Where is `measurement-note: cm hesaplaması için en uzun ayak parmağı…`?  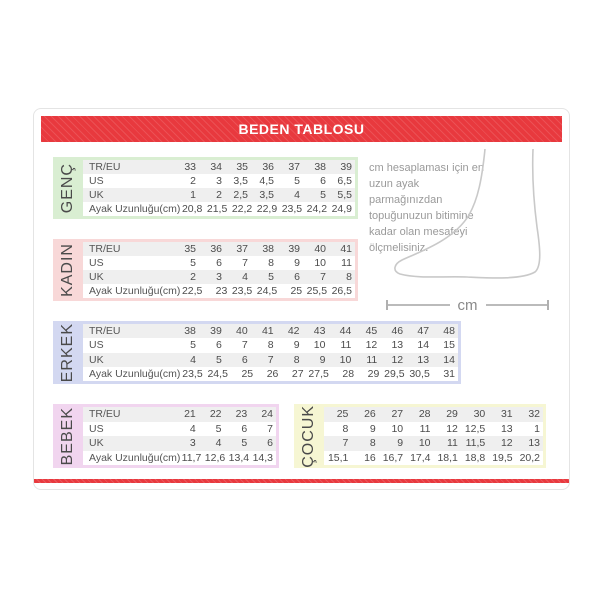
measurement-note: cm hesaplaması için en uzun ayak parmağı… is located at coordinates (426, 208).